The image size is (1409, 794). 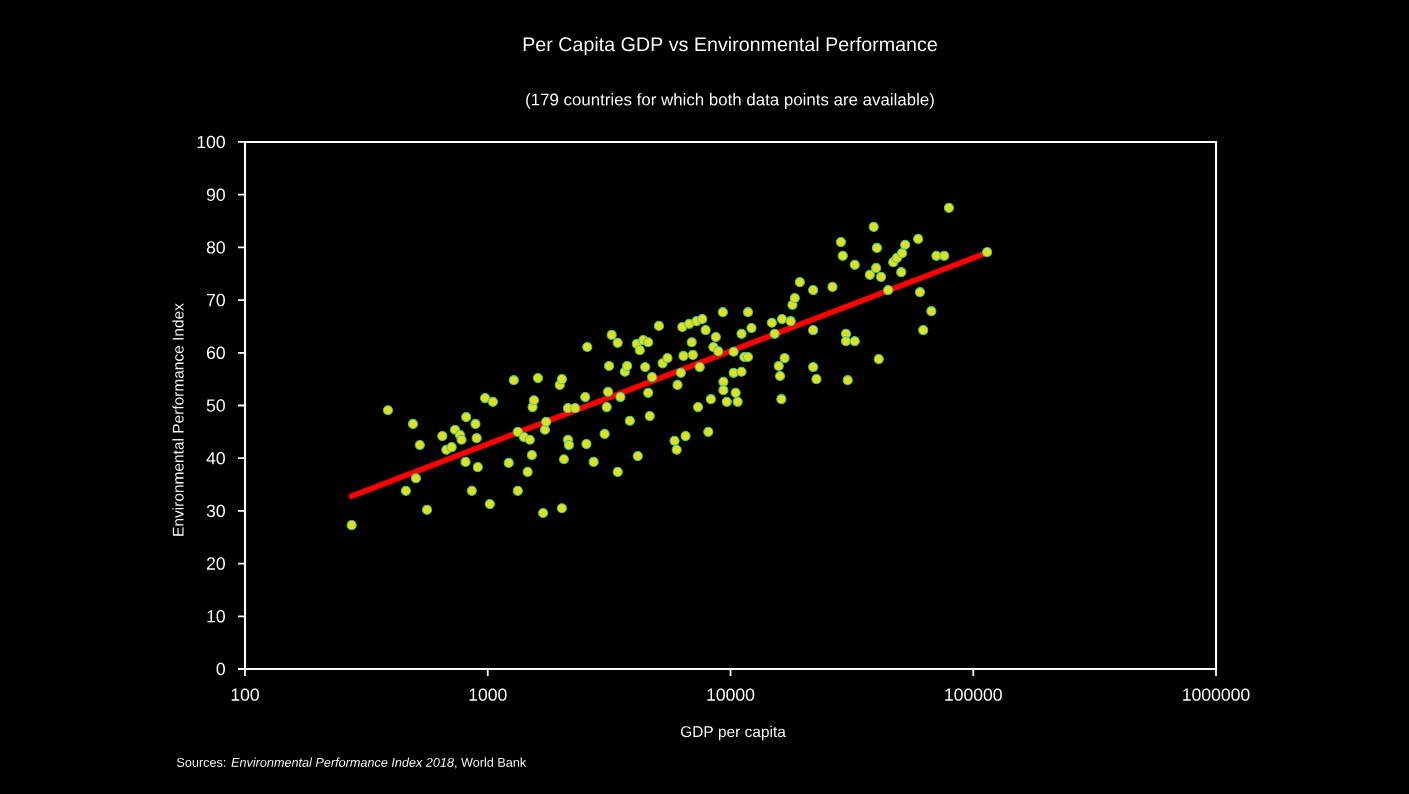 What do you see at coordinates (215, 353) in the screenshot?
I see `y-tick-label: 60` at bounding box center [215, 353].